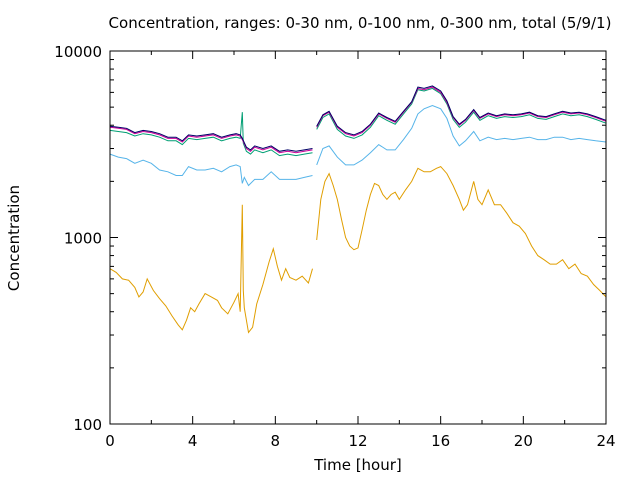  I want to click on x-tick-label: 0, so click(110, 441).